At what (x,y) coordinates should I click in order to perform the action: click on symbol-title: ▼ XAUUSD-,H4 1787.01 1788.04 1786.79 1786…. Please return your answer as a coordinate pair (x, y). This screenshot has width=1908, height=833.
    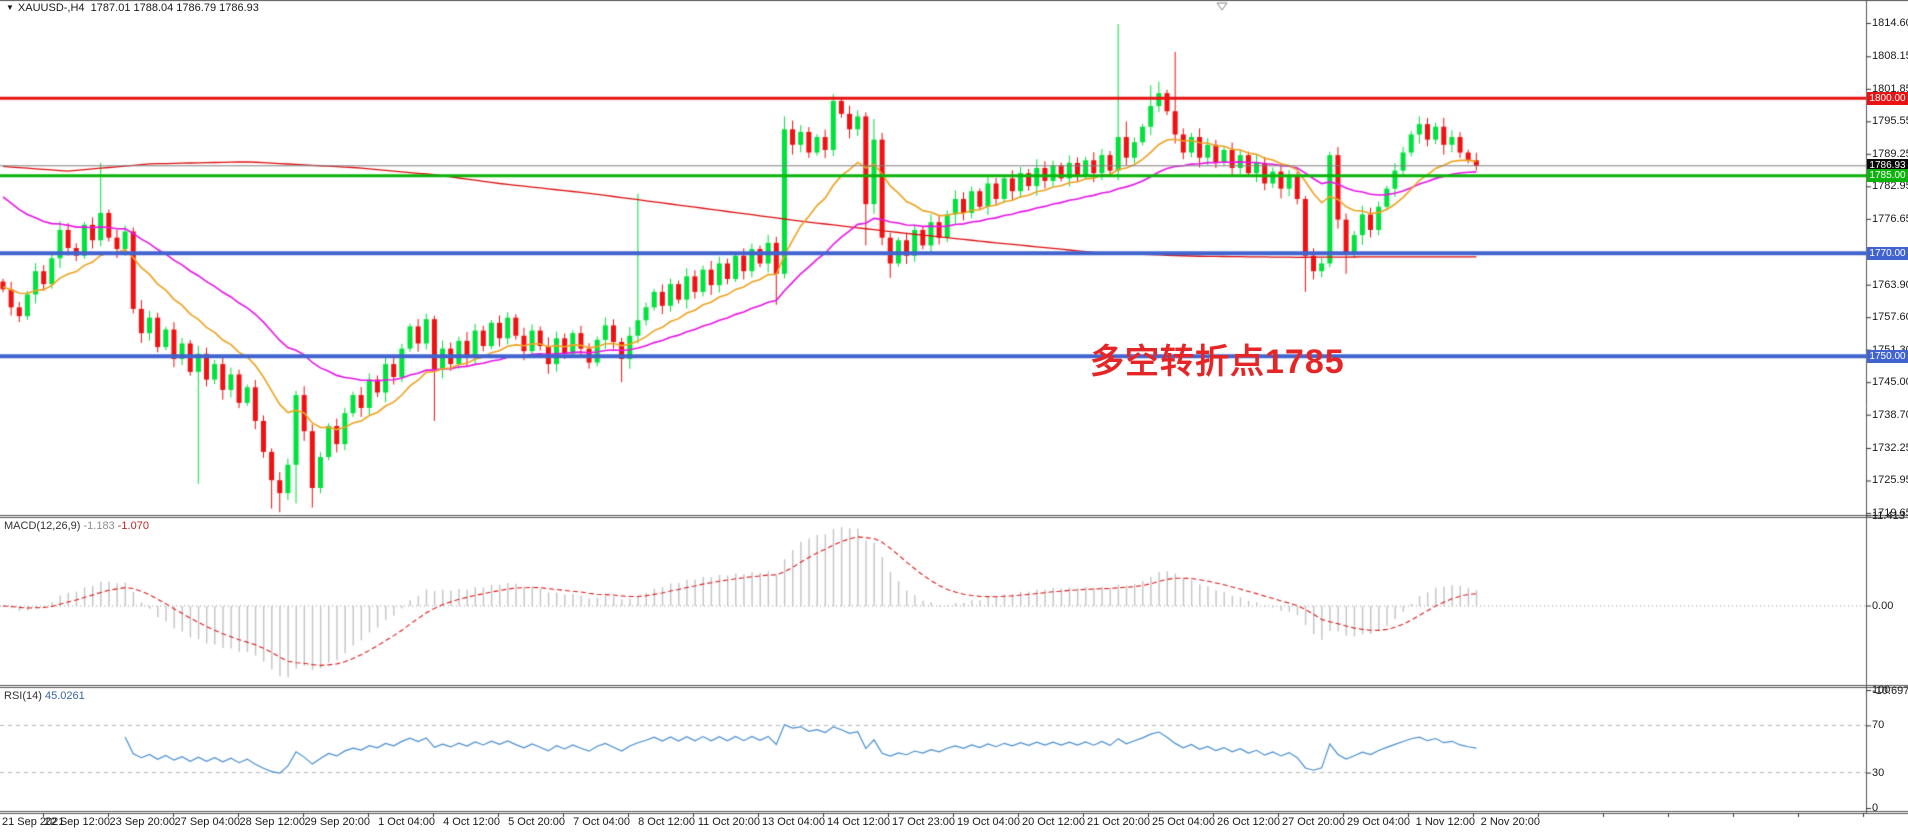
    Looking at the image, I should click on (132, 8).